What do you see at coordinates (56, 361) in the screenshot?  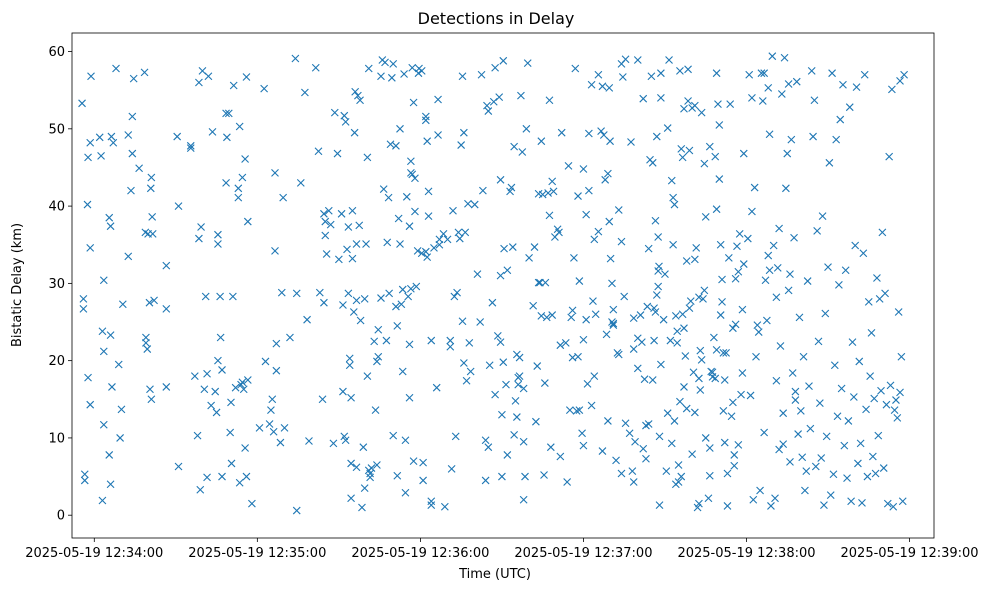 I see `y-tick-label: 20` at bounding box center [56, 361].